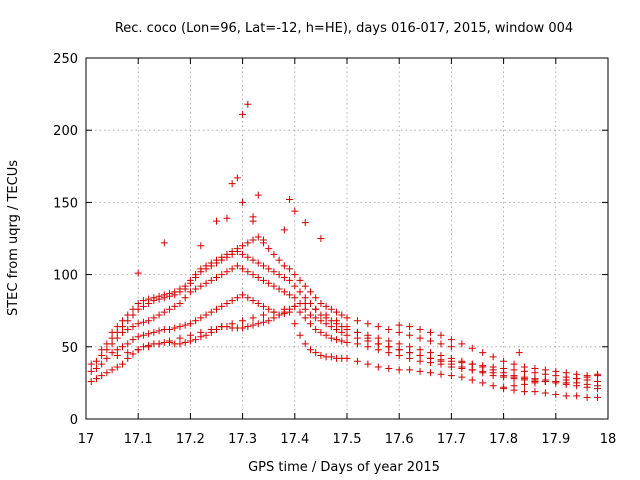  What do you see at coordinates (498, 350) in the screenshot?
I see `data-series` at bounding box center [498, 350].